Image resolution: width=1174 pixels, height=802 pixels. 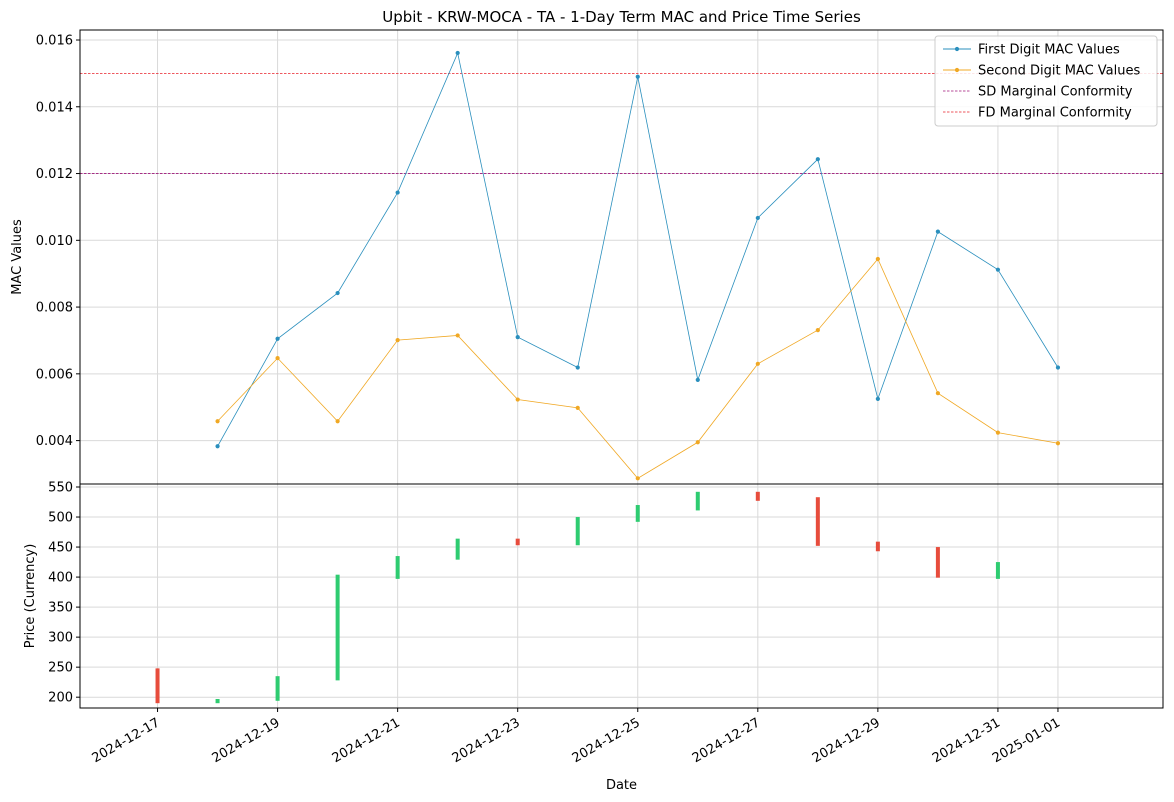 I want to click on y-tick-label-mac: 0.006, so click(x=54, y=374).